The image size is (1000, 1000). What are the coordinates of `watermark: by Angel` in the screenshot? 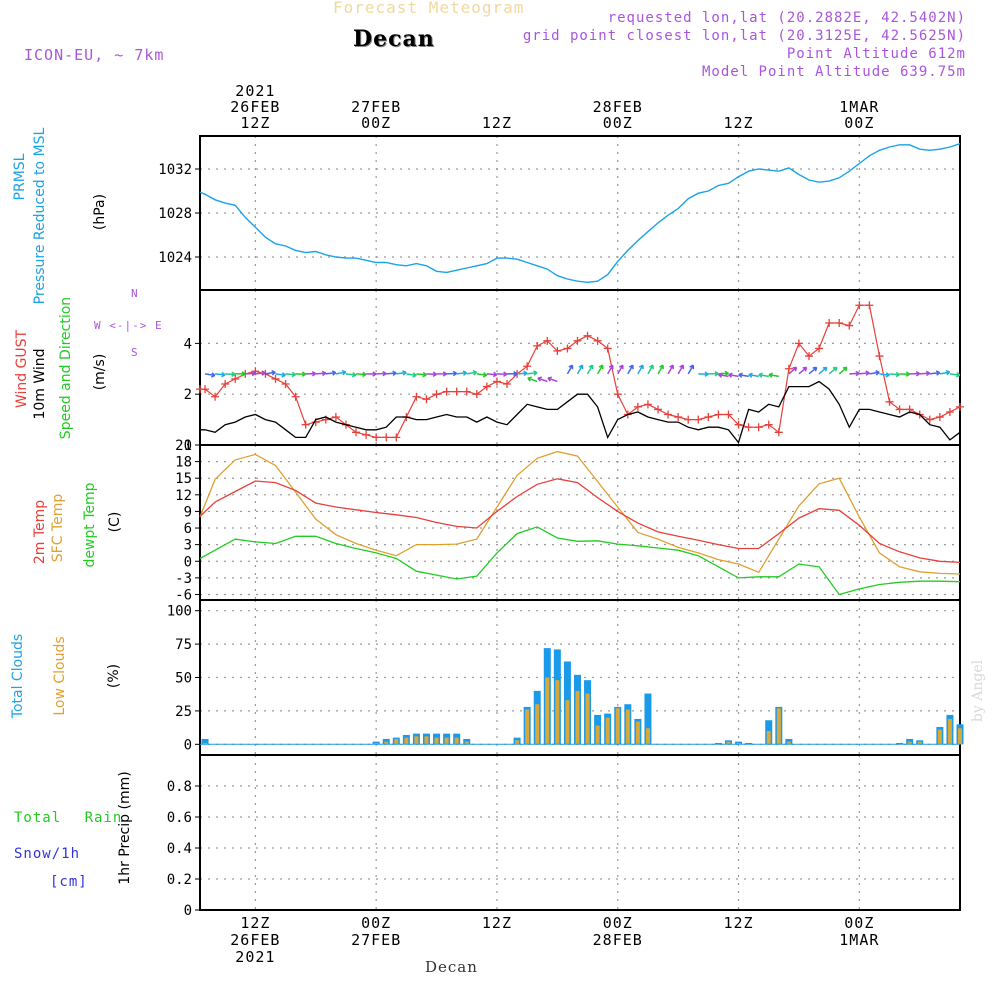 It's located at (978, 691).